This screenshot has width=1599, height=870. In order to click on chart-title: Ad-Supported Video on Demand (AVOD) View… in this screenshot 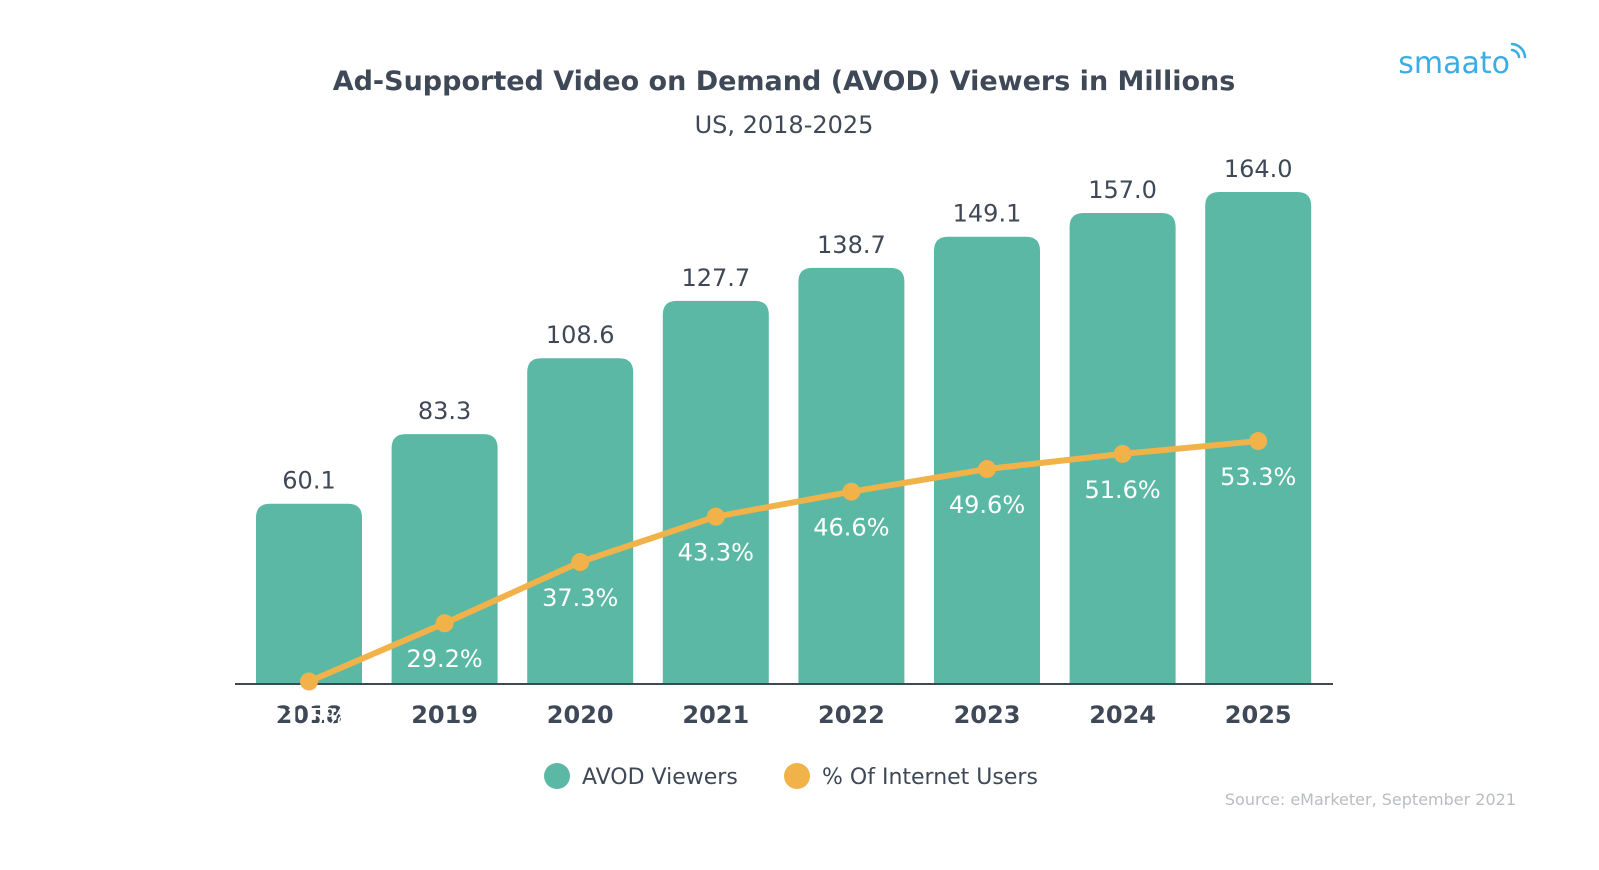, I will do `click(784, 81)`.